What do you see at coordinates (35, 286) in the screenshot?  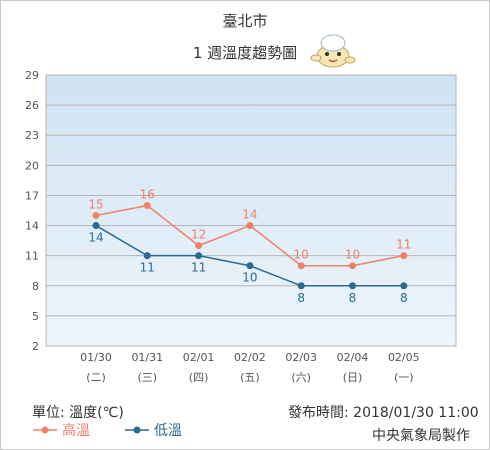 I see `y-tick-label: 8` at bounding box center [35, 286].